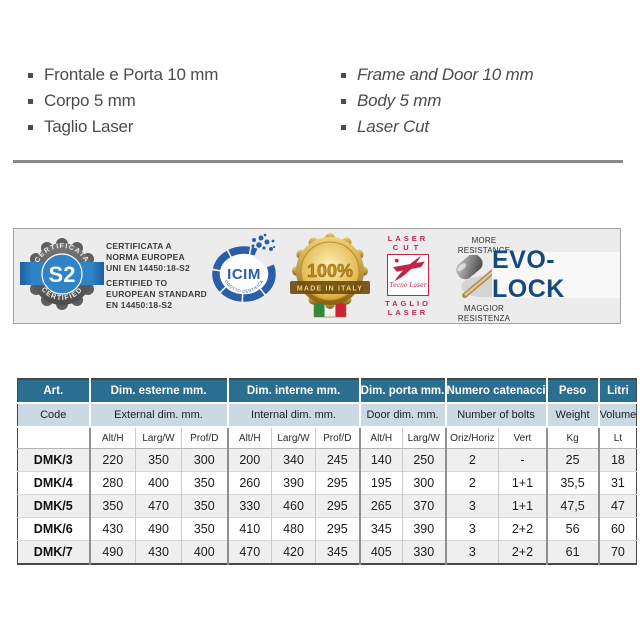  What do you see at coordinates (617, 506) in the screenshot?
I see `table-cell: 47` at bounding box center [617, 506].